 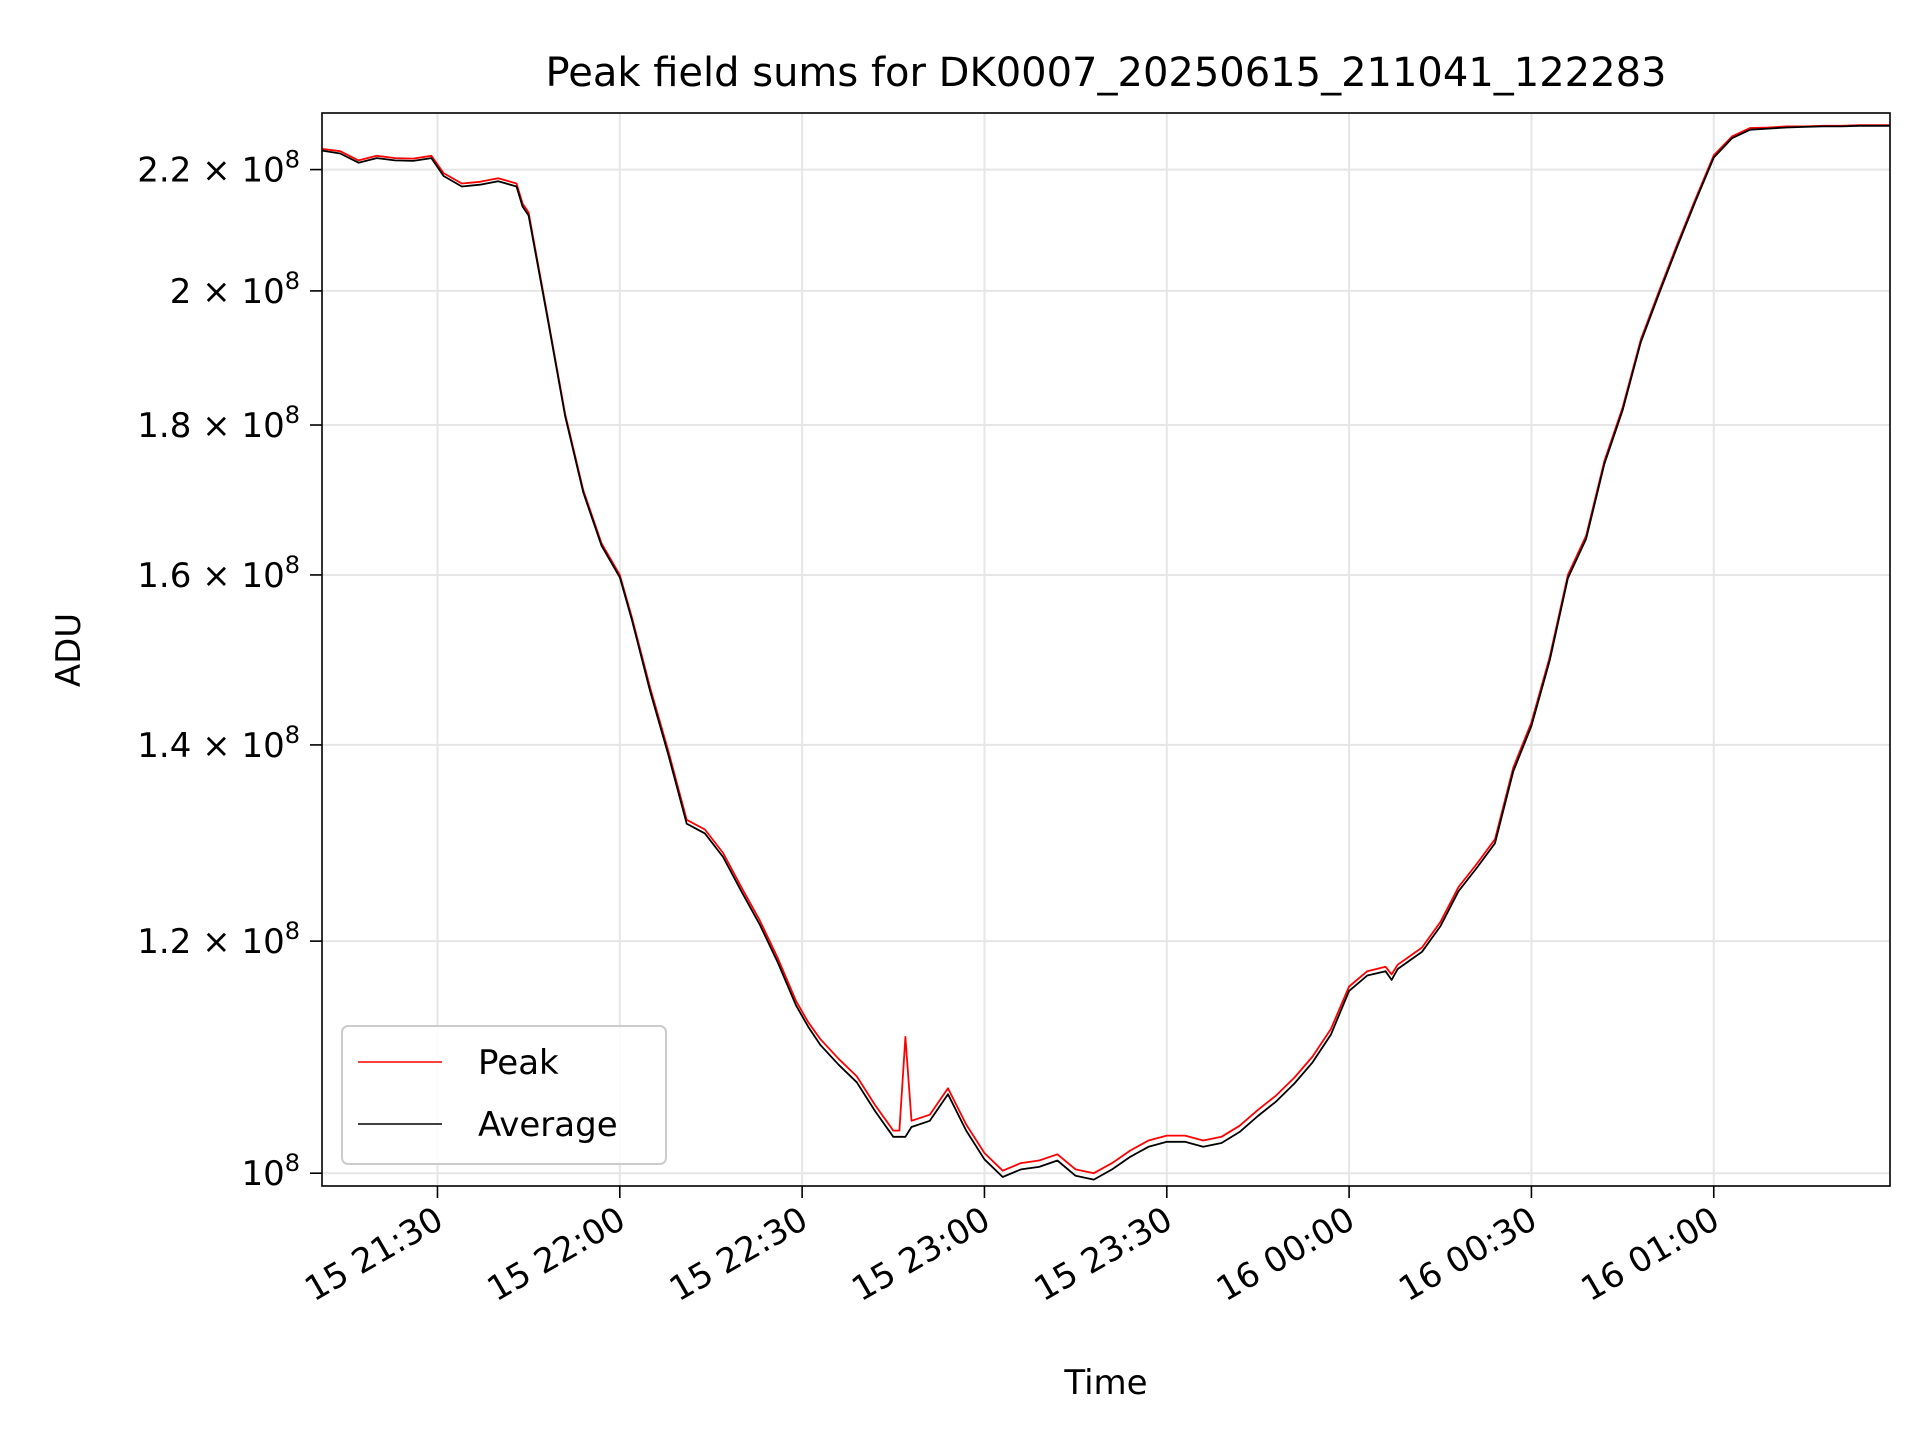 I want to click on y-tick-label: 2.2 × 108, so click(x=218, y=168).